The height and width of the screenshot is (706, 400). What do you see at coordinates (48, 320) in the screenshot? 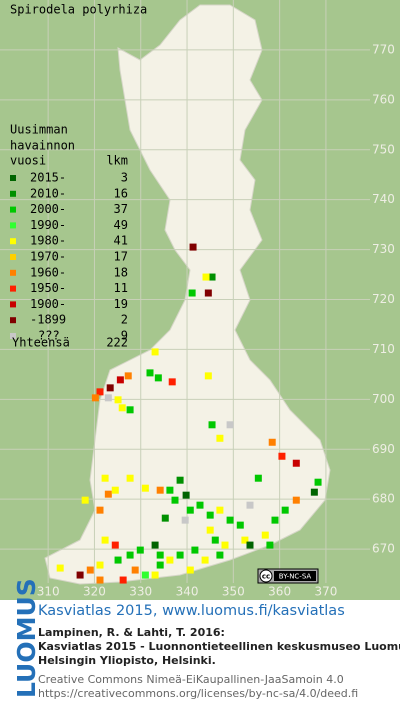
I see `legend-label: -1899` at bounding box center [48, 320].